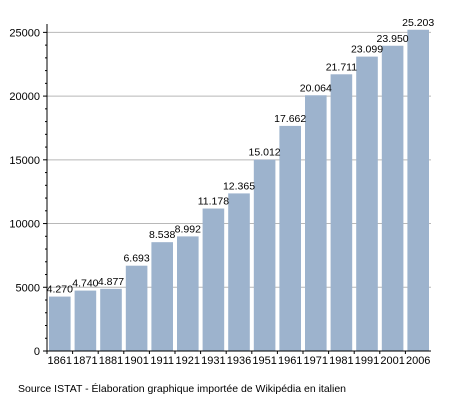 The height and width of the screenshot is (400, 458). Describe the element at coordinates (188, 293) in the screenshot. I see `bar-1921` at that location.